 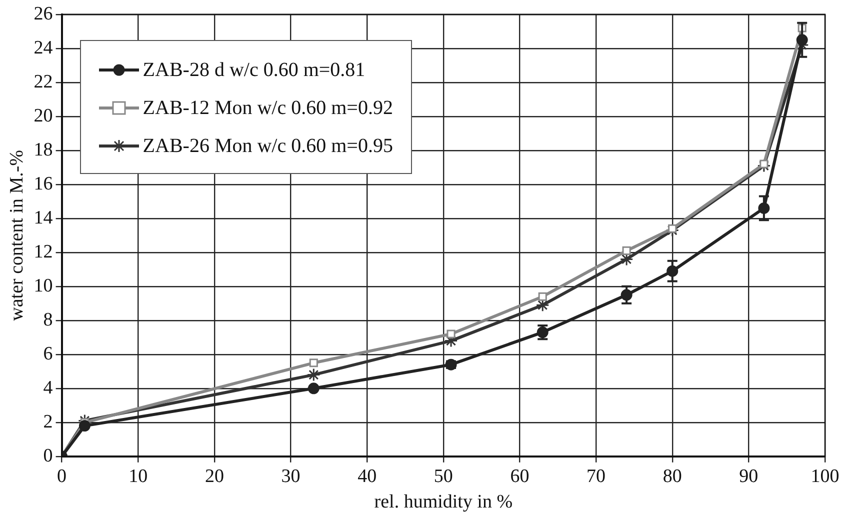 What do you see at coordinates (48, 353) in the screenshot?
I see `y-tick-label: 6` at bounding box center [48, 353].